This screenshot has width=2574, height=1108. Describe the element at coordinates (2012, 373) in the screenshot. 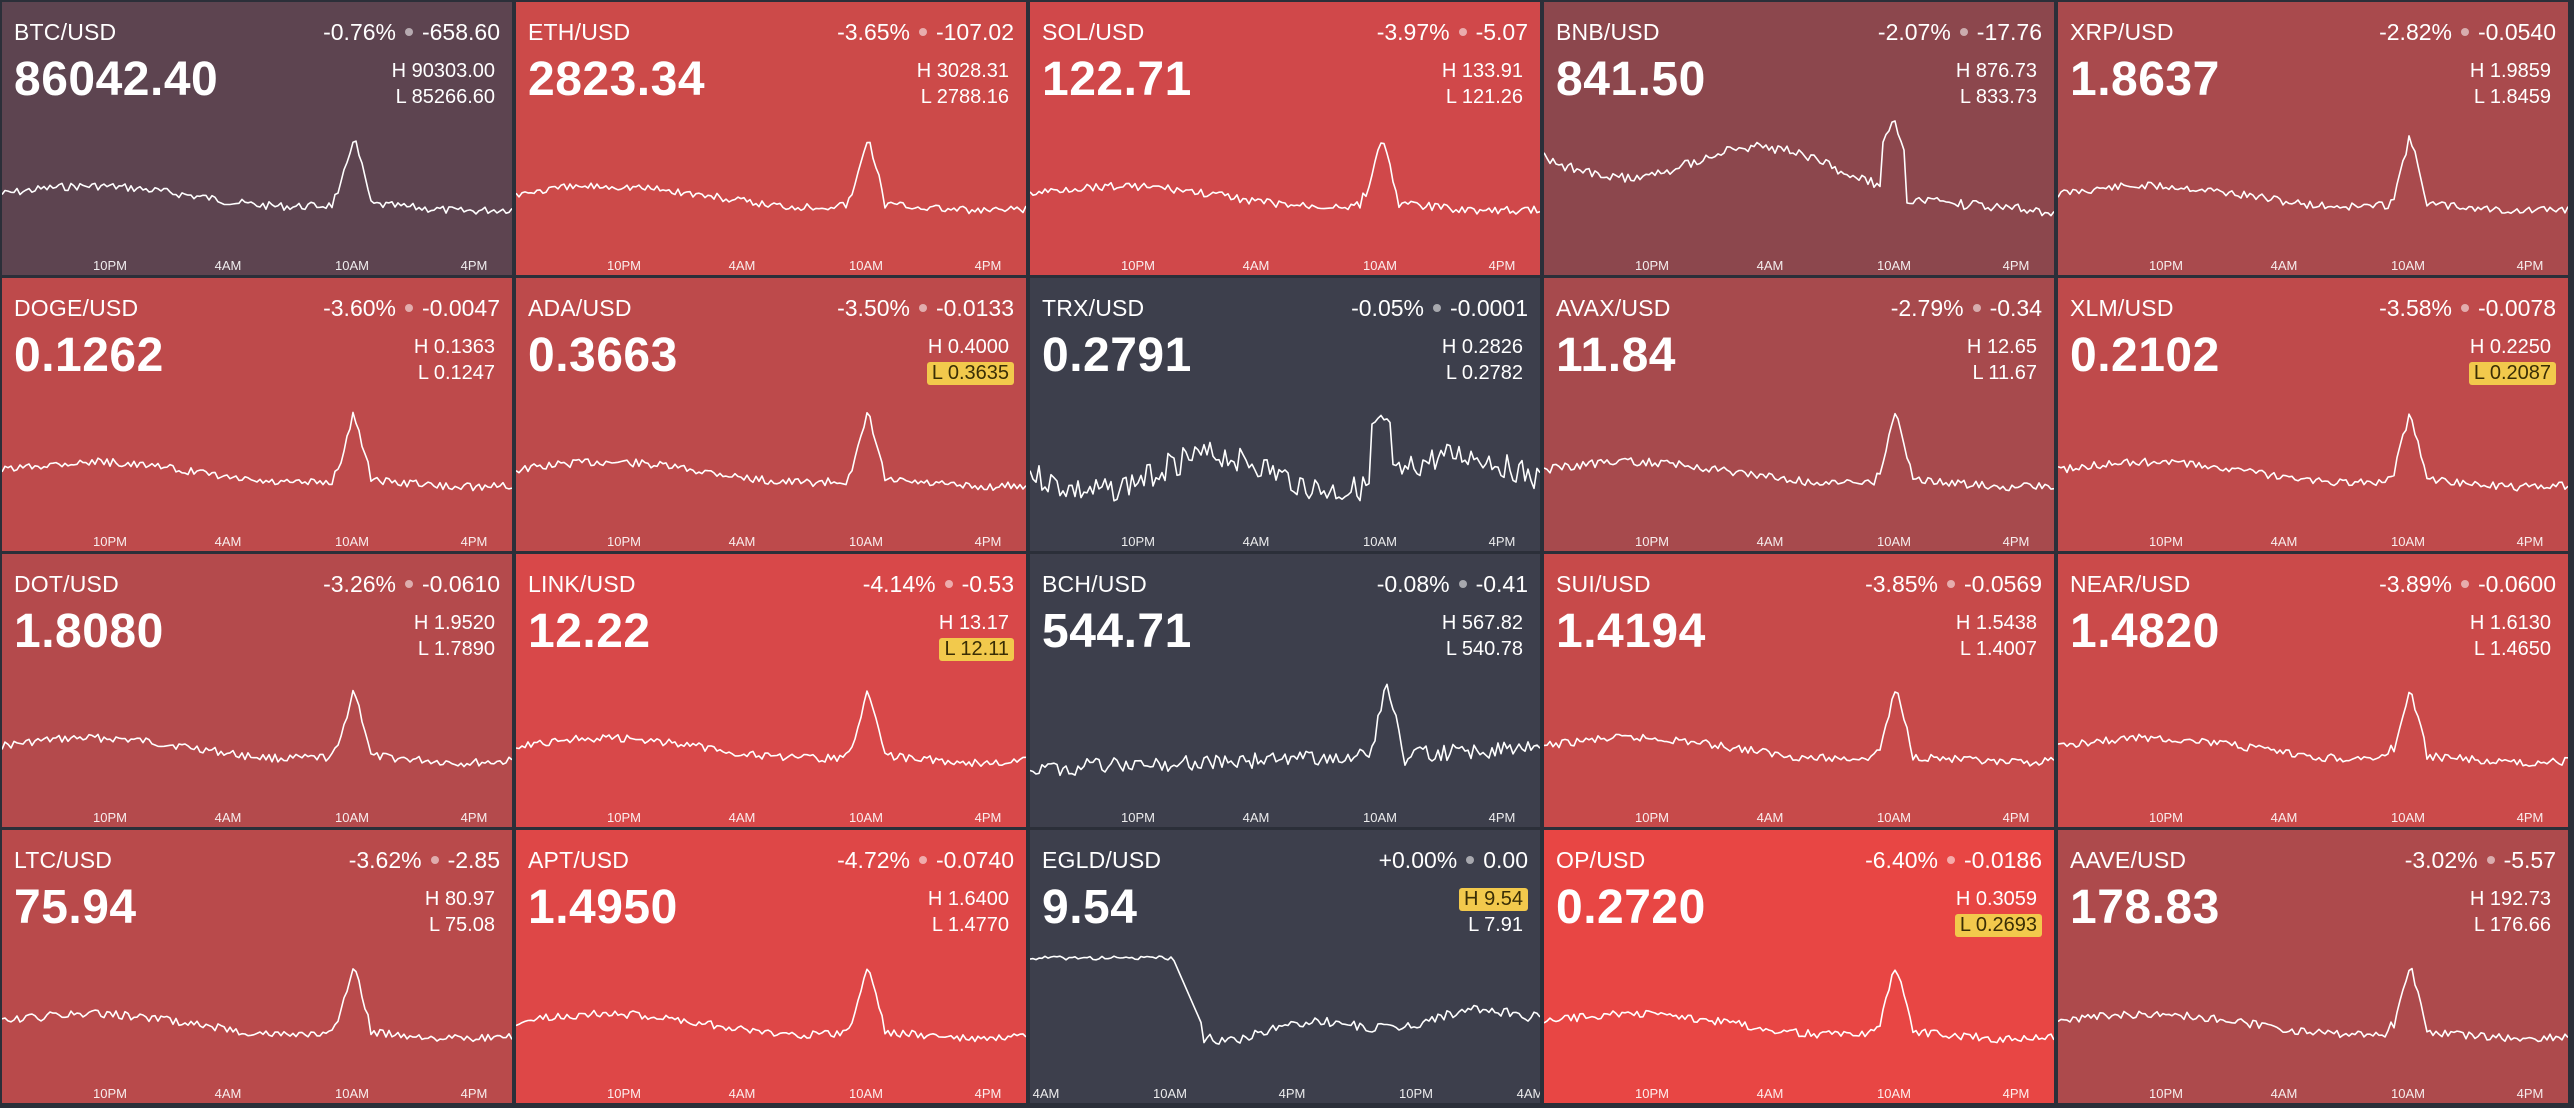

I see `low-value: 11.67` at that location.